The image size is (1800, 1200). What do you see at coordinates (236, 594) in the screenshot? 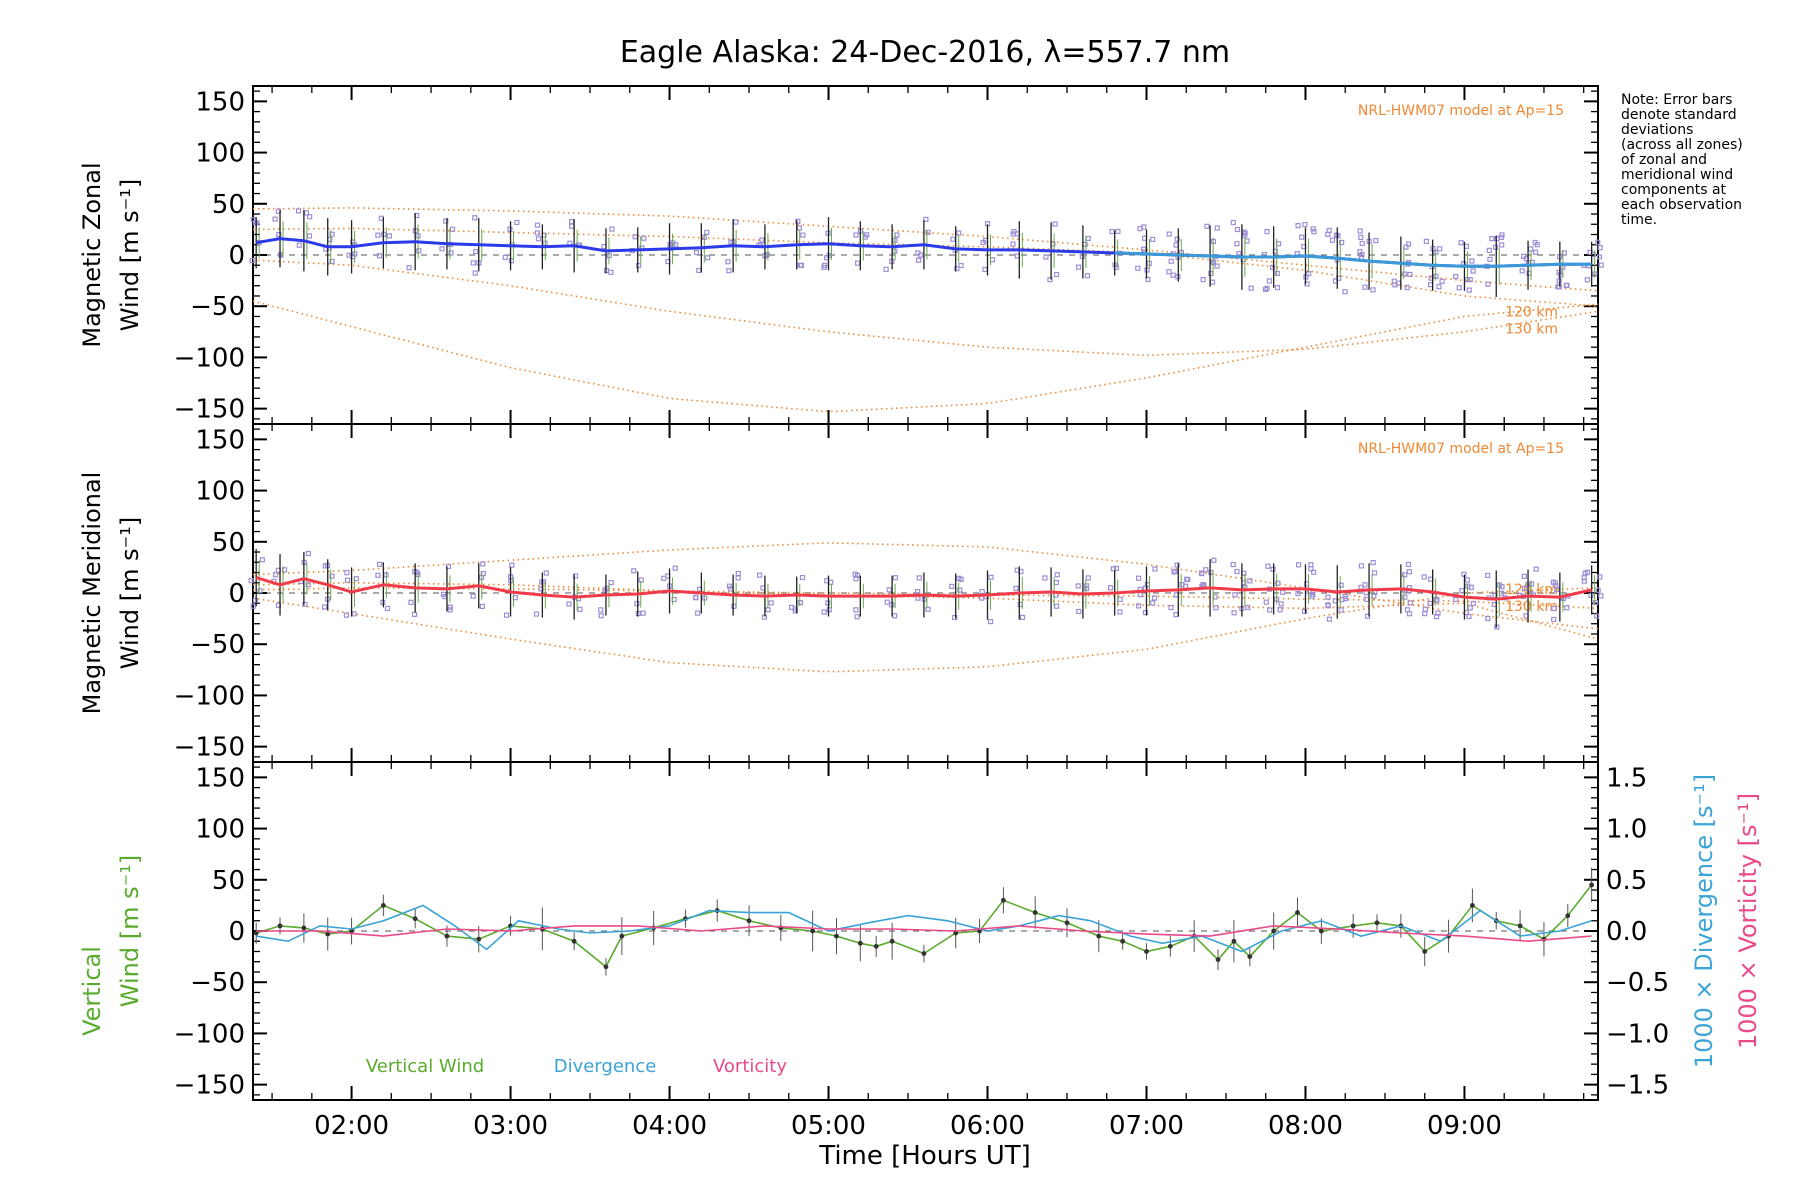
I see `y-tick-label: 0` at bounding box center [236, 594].